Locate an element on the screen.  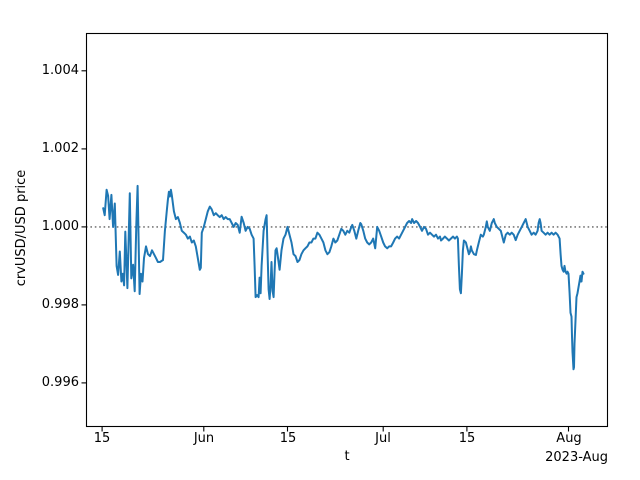
y-tick-label: 0.998 is located at coordinates (60, 304).